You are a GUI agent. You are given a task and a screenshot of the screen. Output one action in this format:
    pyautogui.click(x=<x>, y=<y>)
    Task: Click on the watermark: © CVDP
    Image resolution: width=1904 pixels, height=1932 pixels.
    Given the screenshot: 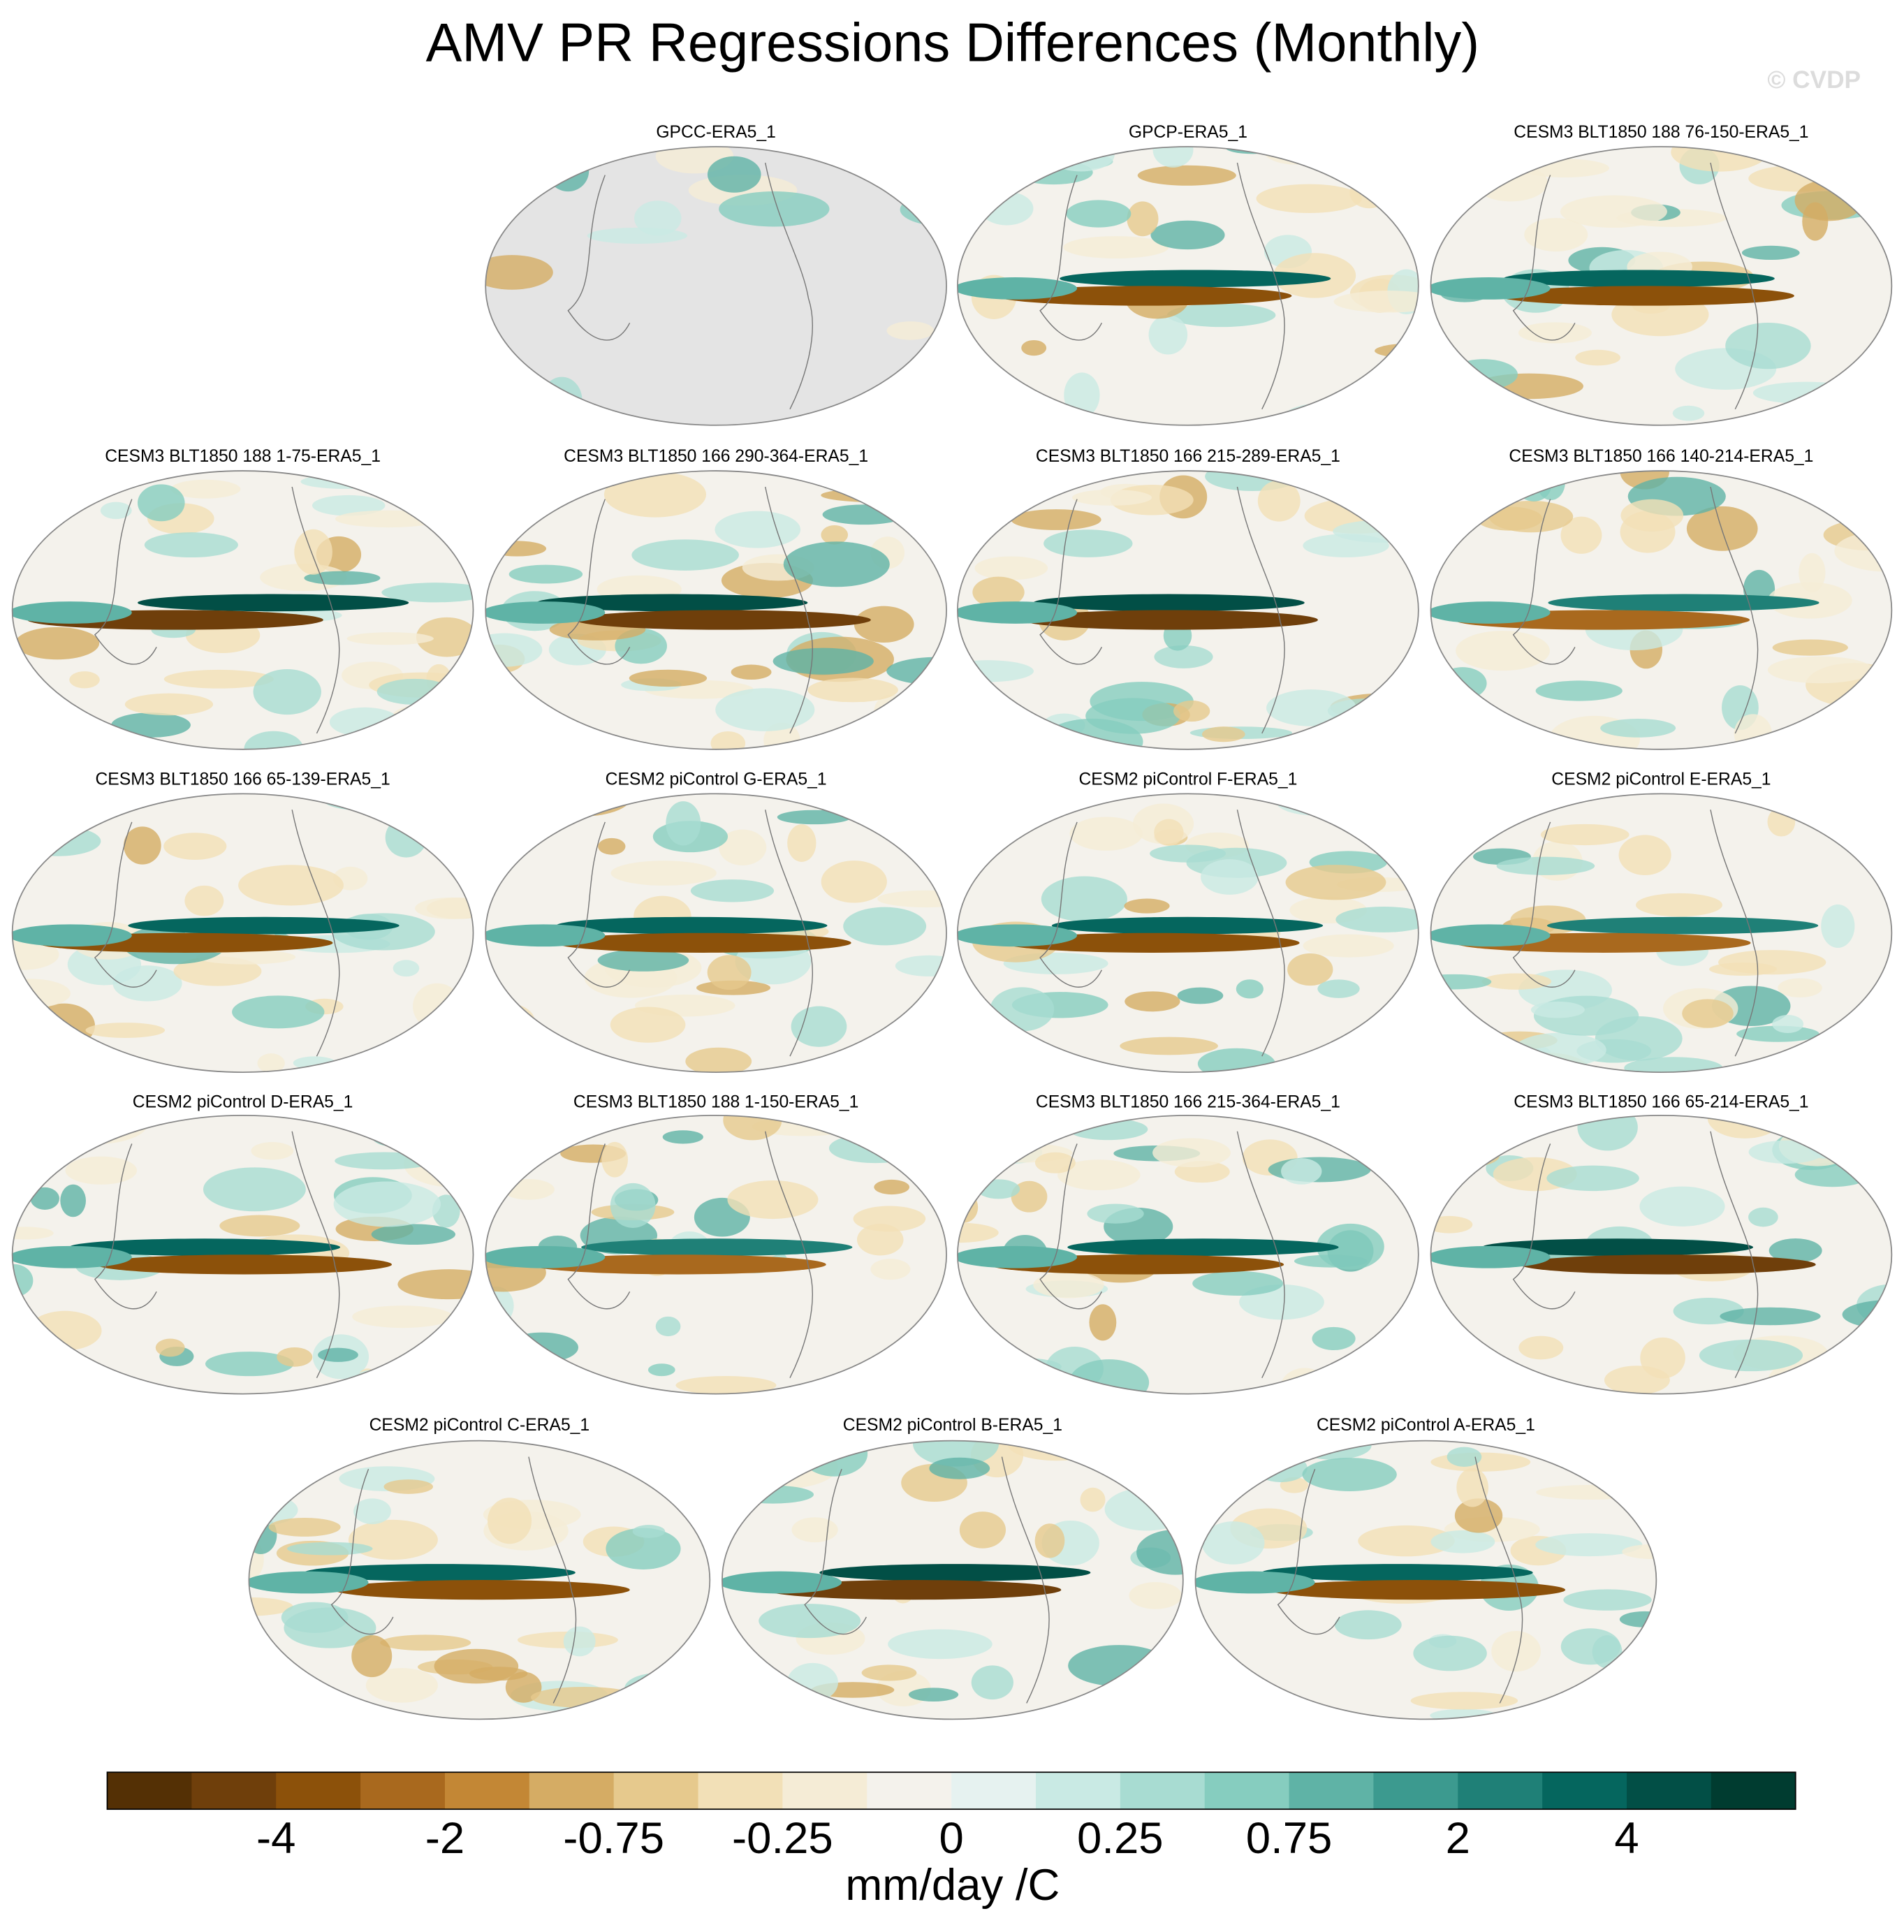 What is the action you would take?
    pyautogui.click(x=1814, y=80)
    